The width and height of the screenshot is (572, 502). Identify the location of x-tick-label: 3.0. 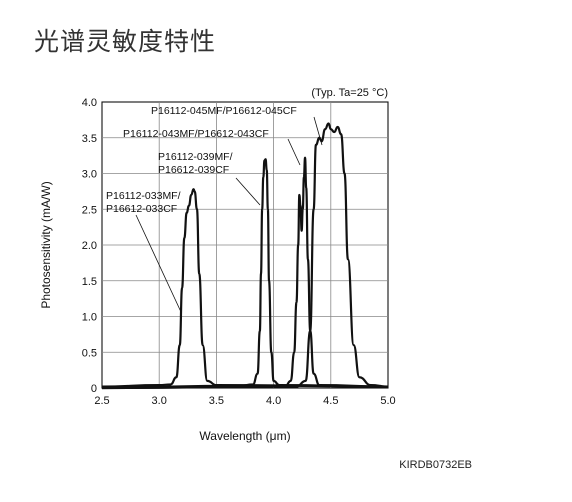
(159, 401).